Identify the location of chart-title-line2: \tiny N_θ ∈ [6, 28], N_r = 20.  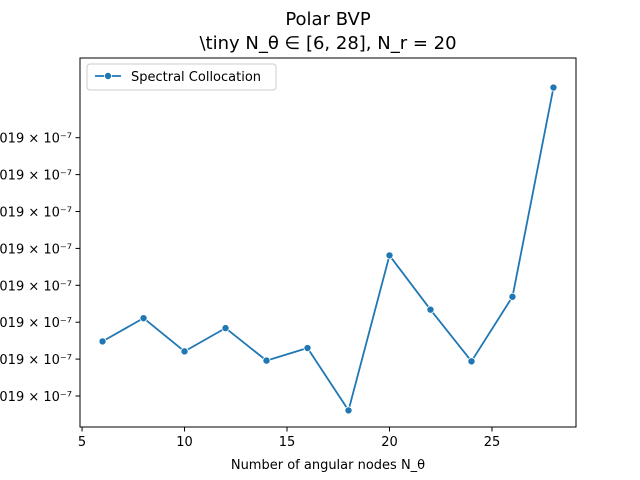
(327, 43).